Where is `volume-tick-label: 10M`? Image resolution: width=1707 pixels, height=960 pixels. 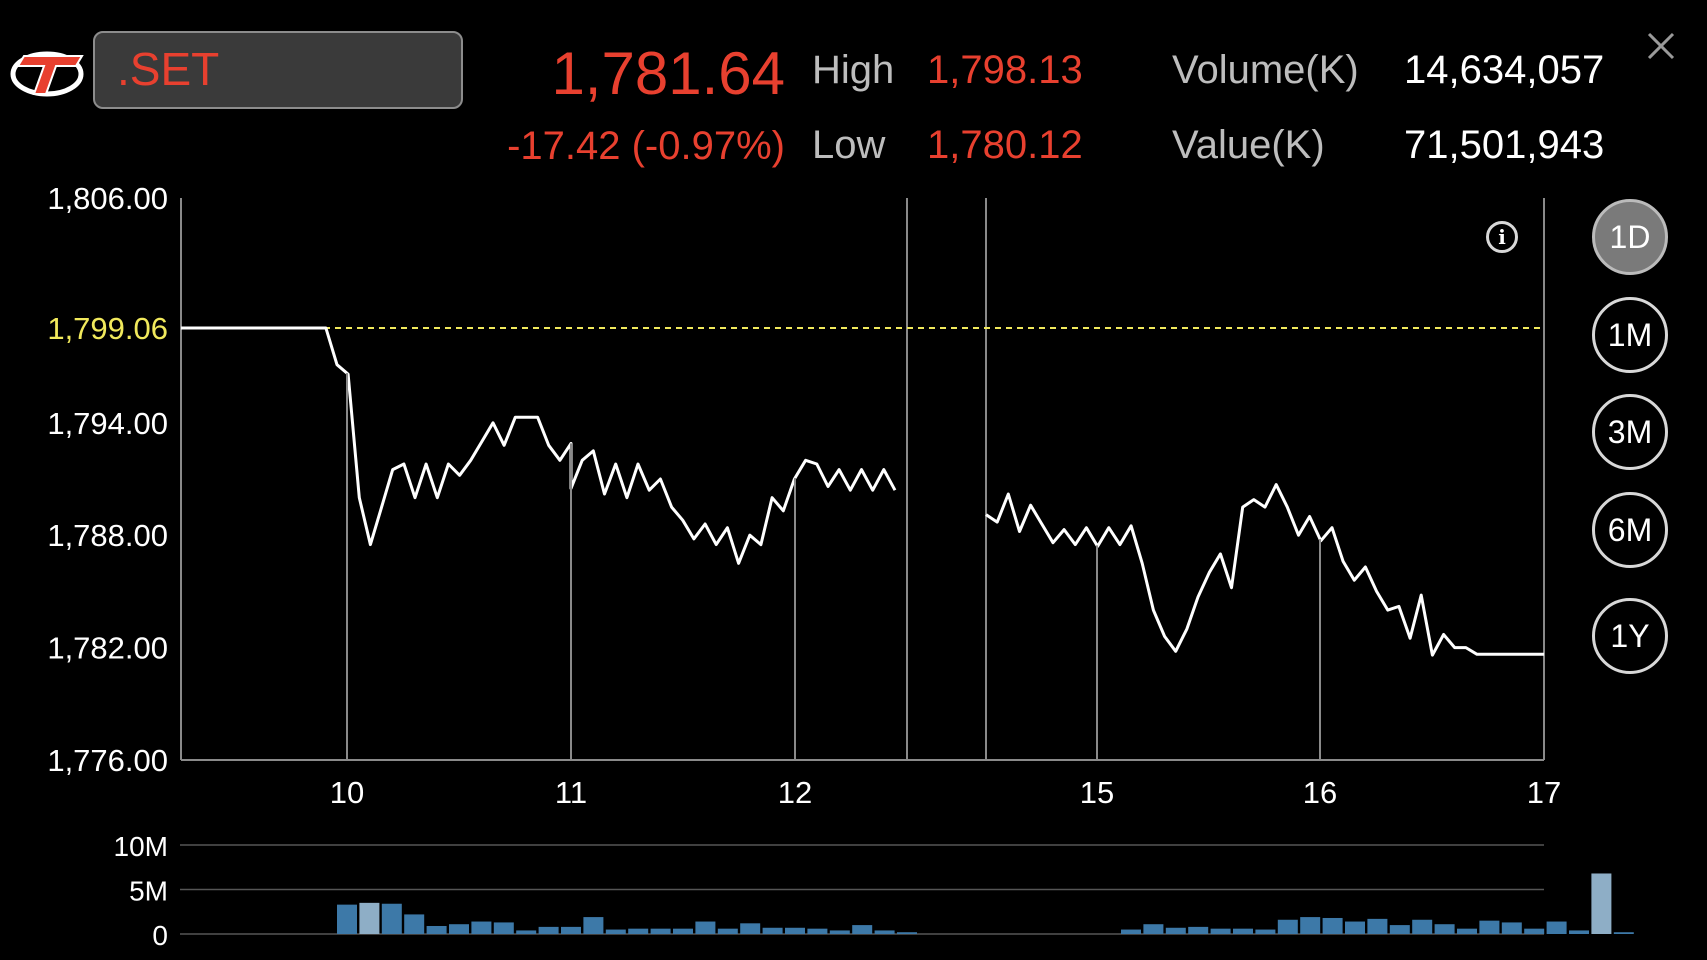 volume-tick-label: 10M is located at coordinates (141, 846).